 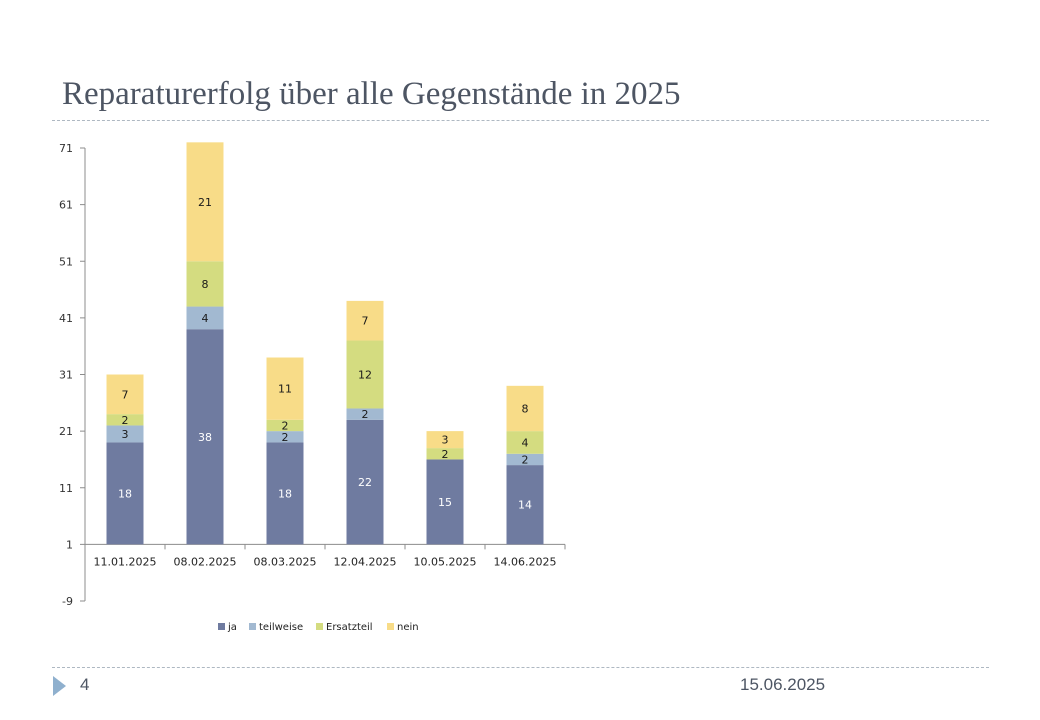 I want to click on data-label: 14, so click(x=525, y=505).